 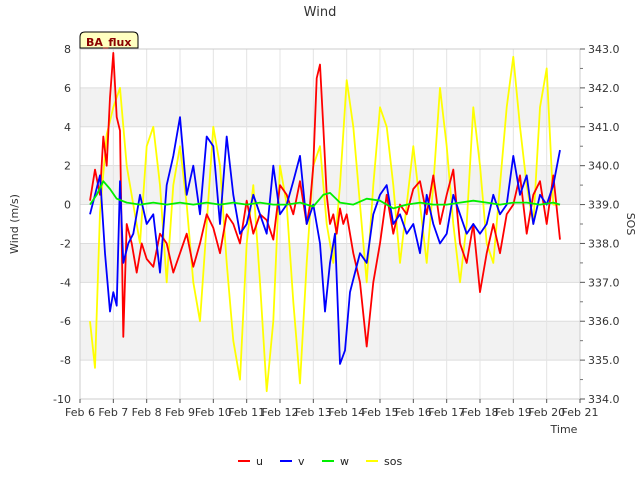 I want to click on y-left-tick-label: 6, so click(x=67, y=88).